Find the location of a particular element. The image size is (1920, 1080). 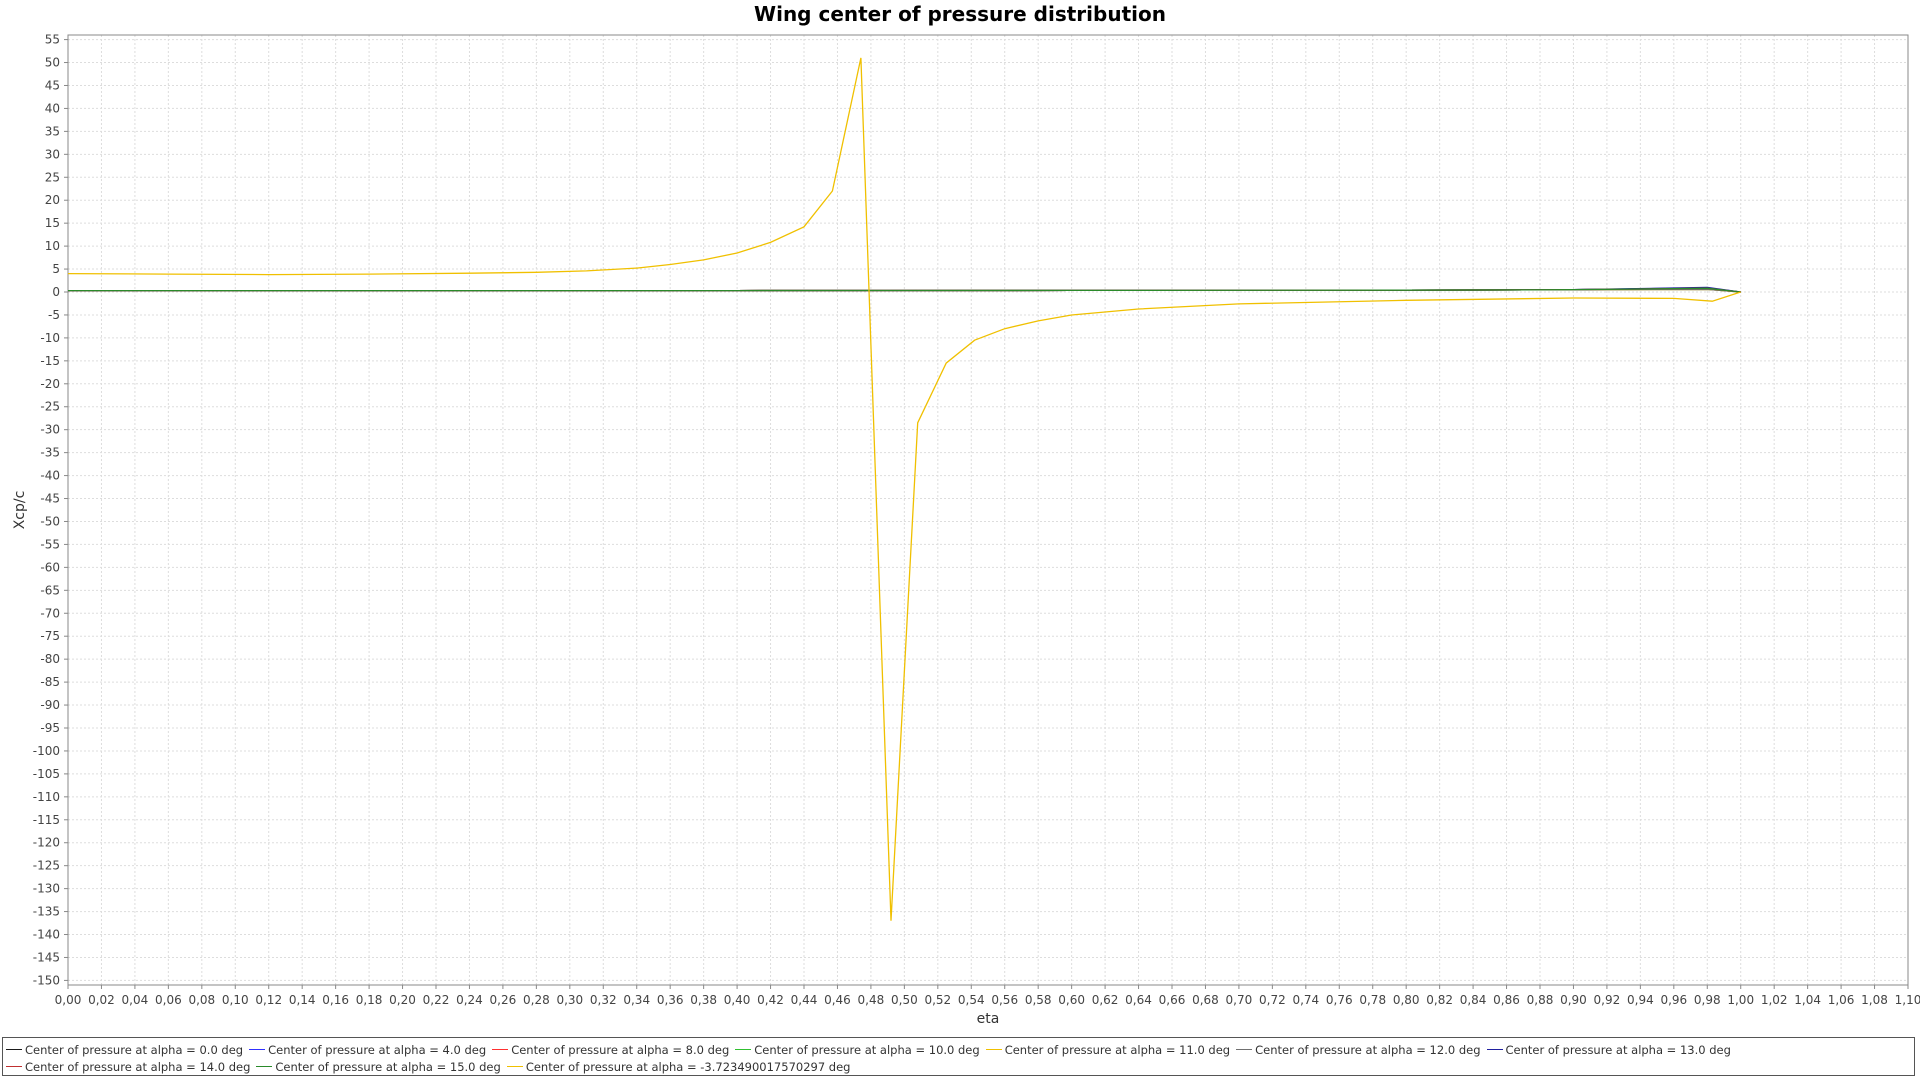

legend-label: Center of pressure at alpha = 14.0 deg is located at coordinates (138, 1066).